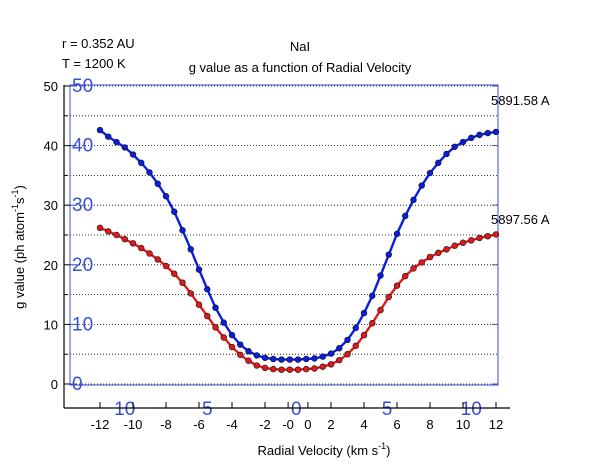  What do you see at coordinates (363, 424) in the screenshot?
I see `x-tick-label: 4` at bounding box center [363, 424].